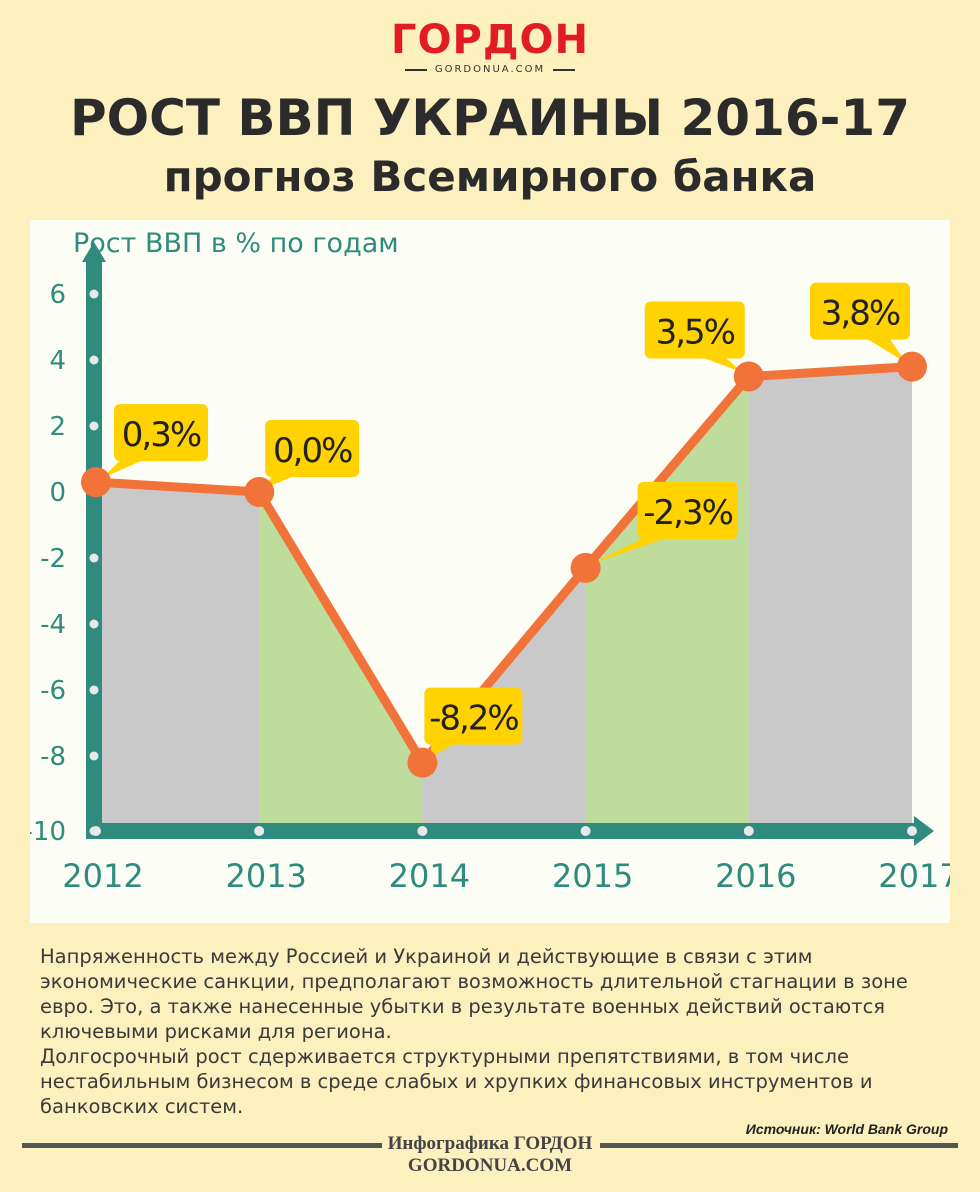 Image resolution: width=980 pixels, height=1192 pixels. I want to click on y-tick-label: 6, so click(57, 295).